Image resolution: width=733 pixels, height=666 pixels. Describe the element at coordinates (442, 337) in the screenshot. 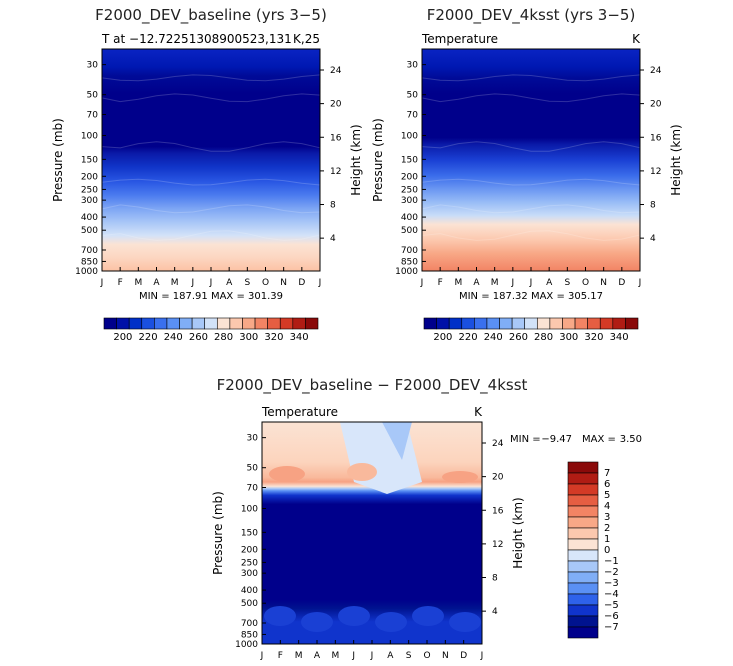

I see `colorbar-label: 200` at that location.